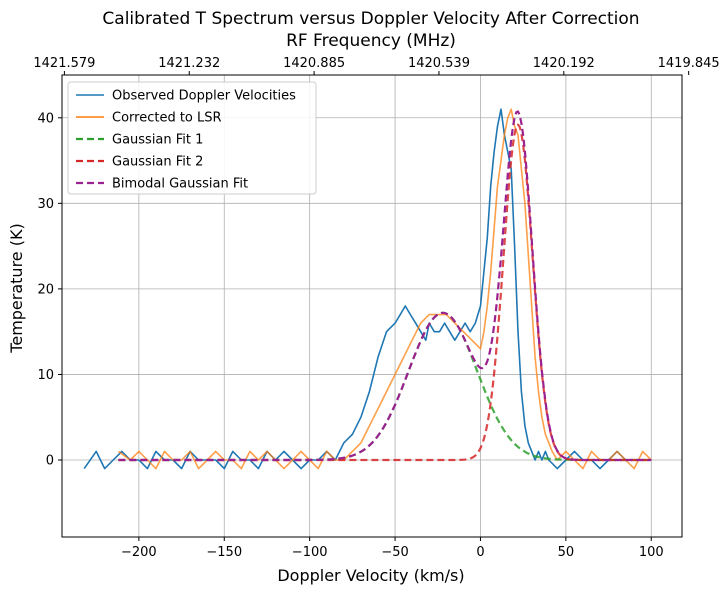 The height and width of the screenshot is (594, 724). Describe the element at coordinates (314, 63) in the screenshot. I see `top-tick-label: 1420.885` at that location.